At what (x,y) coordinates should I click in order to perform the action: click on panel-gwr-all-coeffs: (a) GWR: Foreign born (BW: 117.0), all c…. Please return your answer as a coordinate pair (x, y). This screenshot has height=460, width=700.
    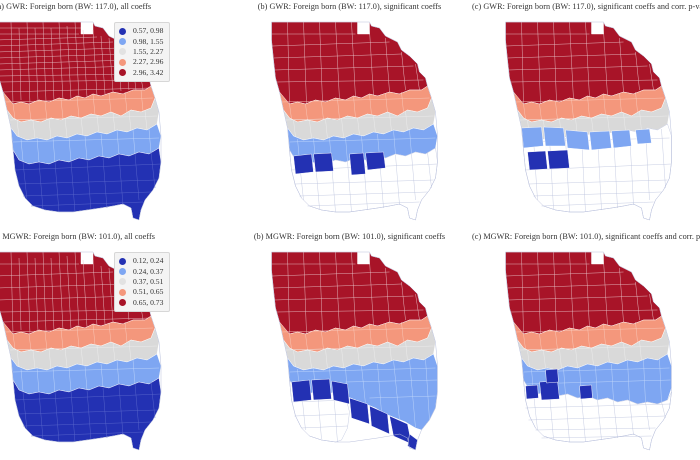
    Looking at the image, I should click on (101, 115).